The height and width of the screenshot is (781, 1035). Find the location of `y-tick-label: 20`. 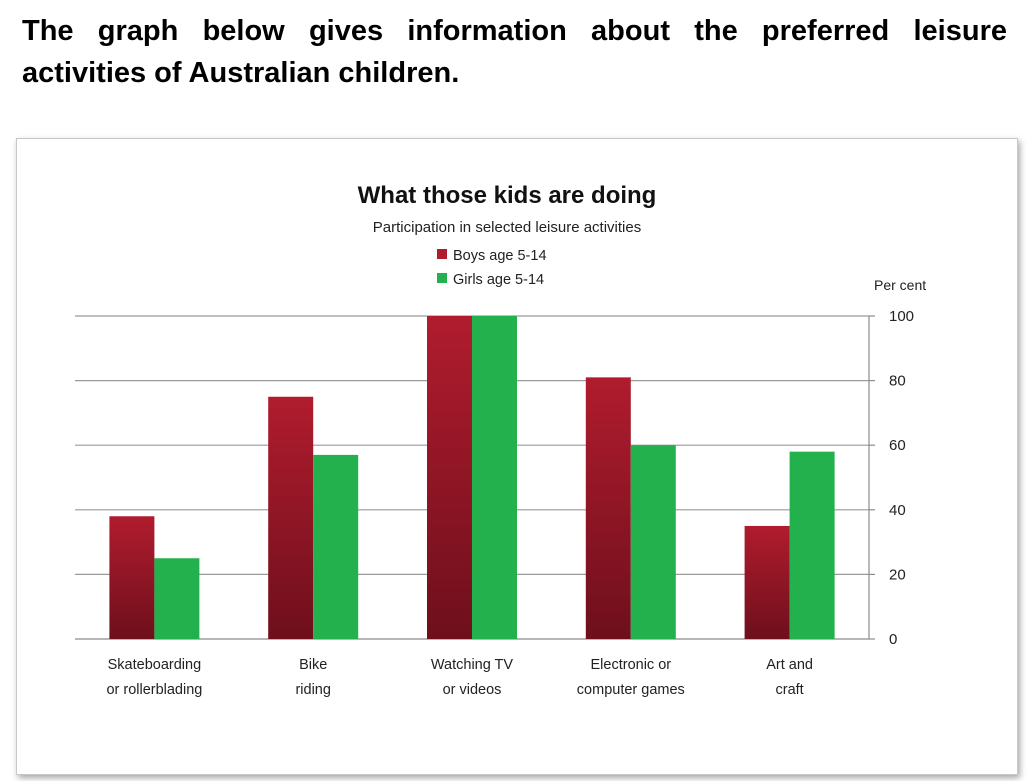

y-tick-label: 20 is located at coordinates (897, 574).